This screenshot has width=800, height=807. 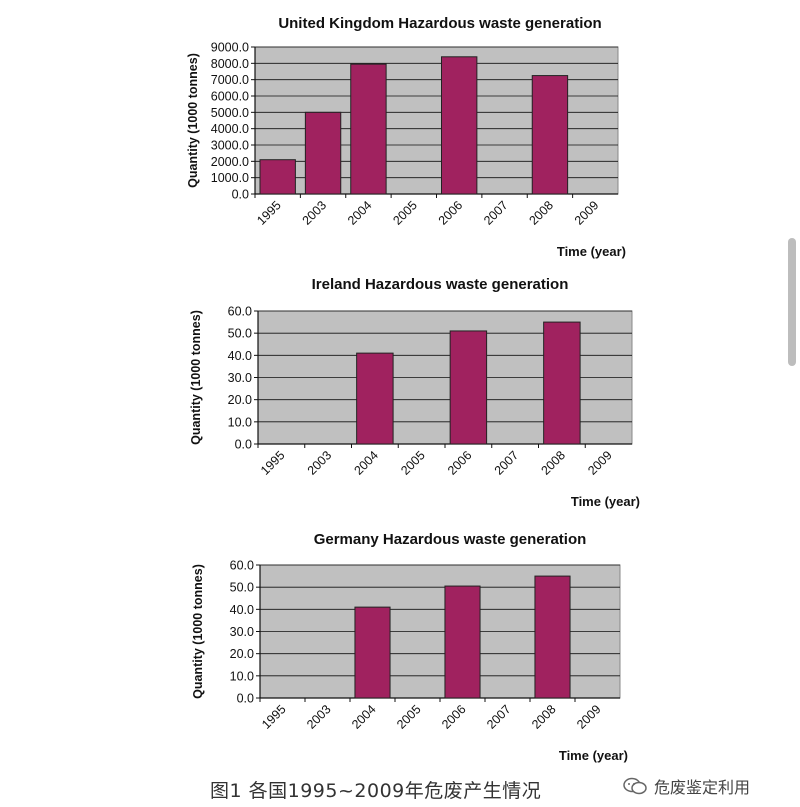 I want to click on y-tick-label: 7000.0, so click(x=230, y=80).